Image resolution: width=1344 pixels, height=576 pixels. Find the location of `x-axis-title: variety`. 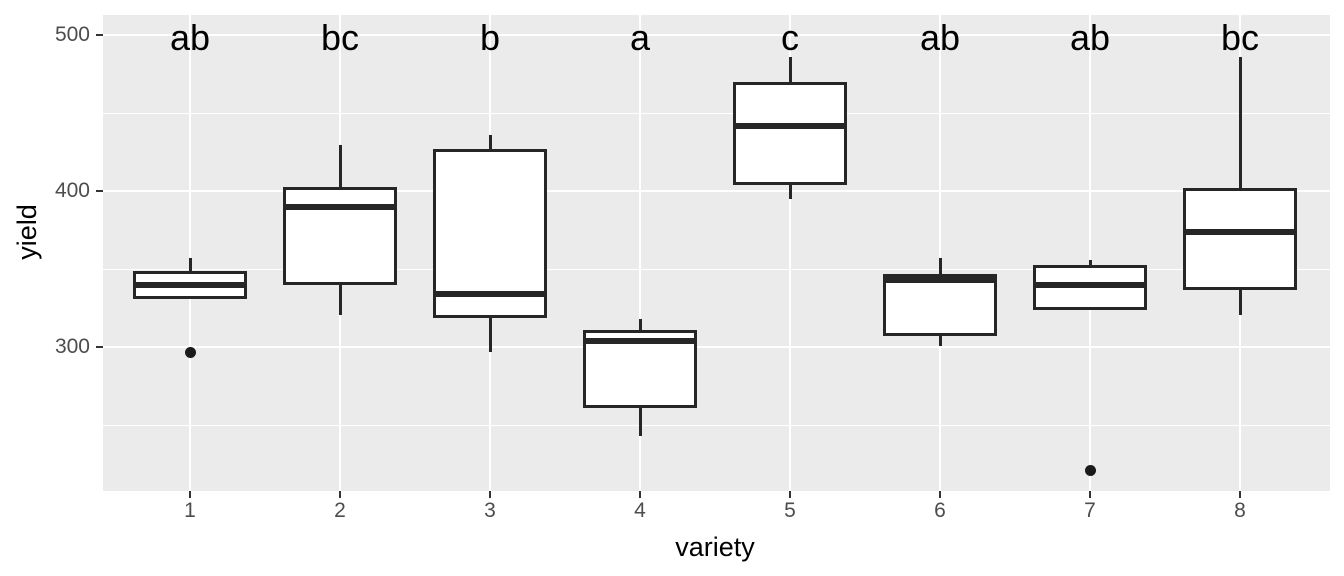

x-axis-title: variety is located at coordinates (715, 547).